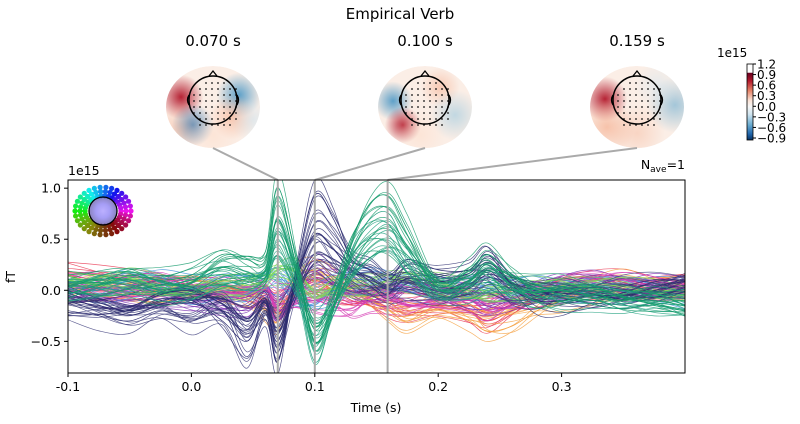 Image resolution: width=800 pixels, height=424 pixels. I want to click on head-outline, so click(425, 100).